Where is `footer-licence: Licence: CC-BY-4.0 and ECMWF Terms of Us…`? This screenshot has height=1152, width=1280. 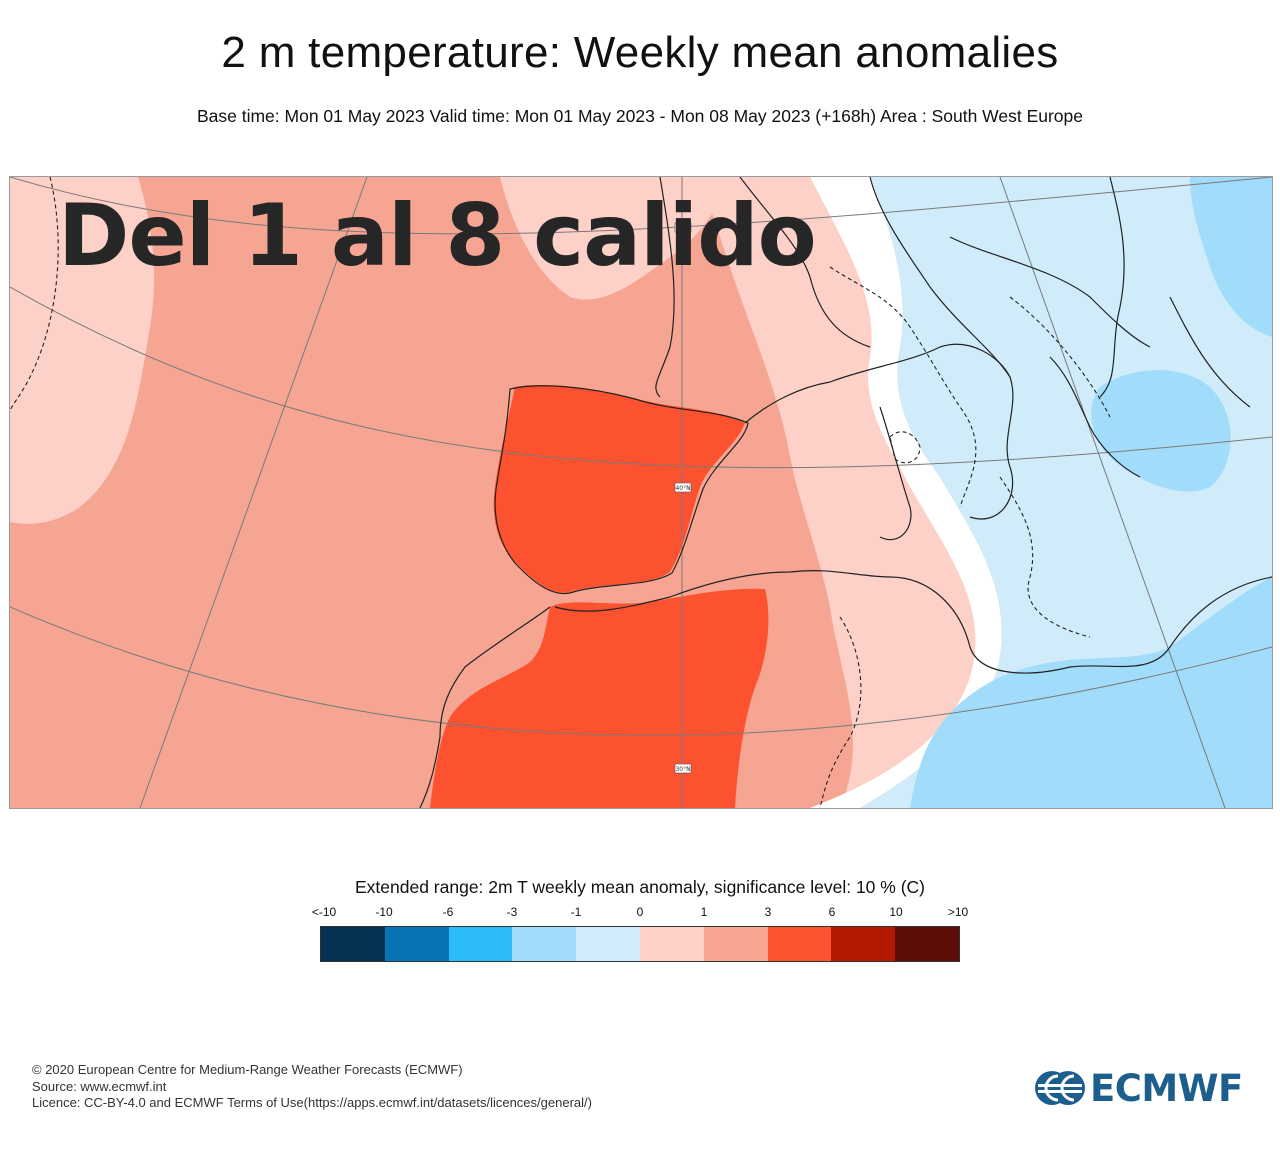
footer-licence: Licence: CC-BY-4.0 and ECMWF Terms of Us… is located at coordinates (312, 1102).